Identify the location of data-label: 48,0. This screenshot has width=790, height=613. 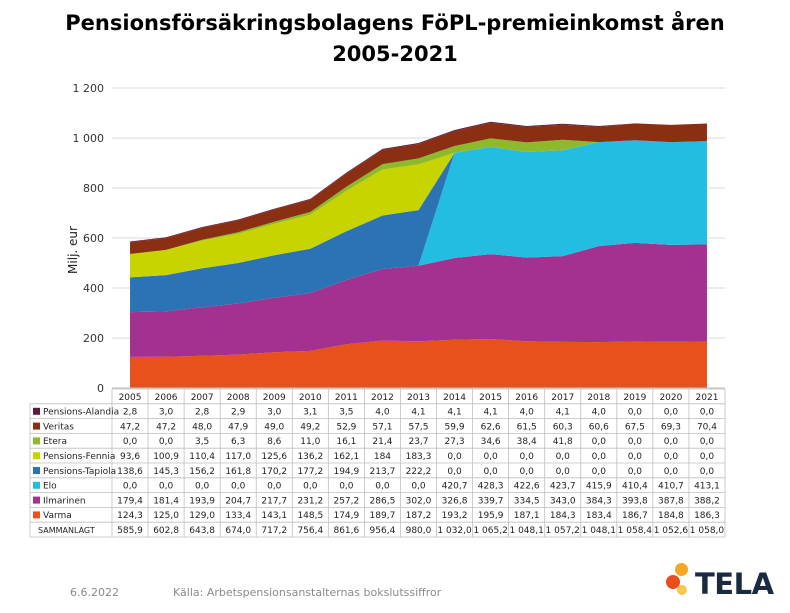
(202, 427).